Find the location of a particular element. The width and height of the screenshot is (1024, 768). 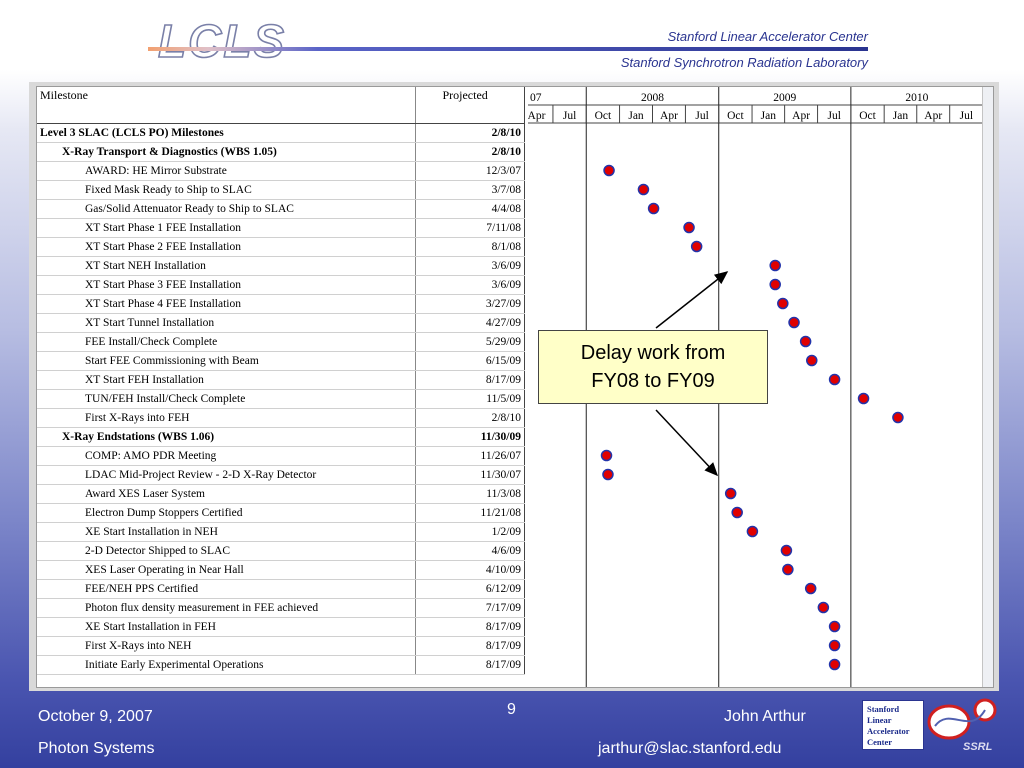

badge-line: Center is located at coordinates (880, 742).